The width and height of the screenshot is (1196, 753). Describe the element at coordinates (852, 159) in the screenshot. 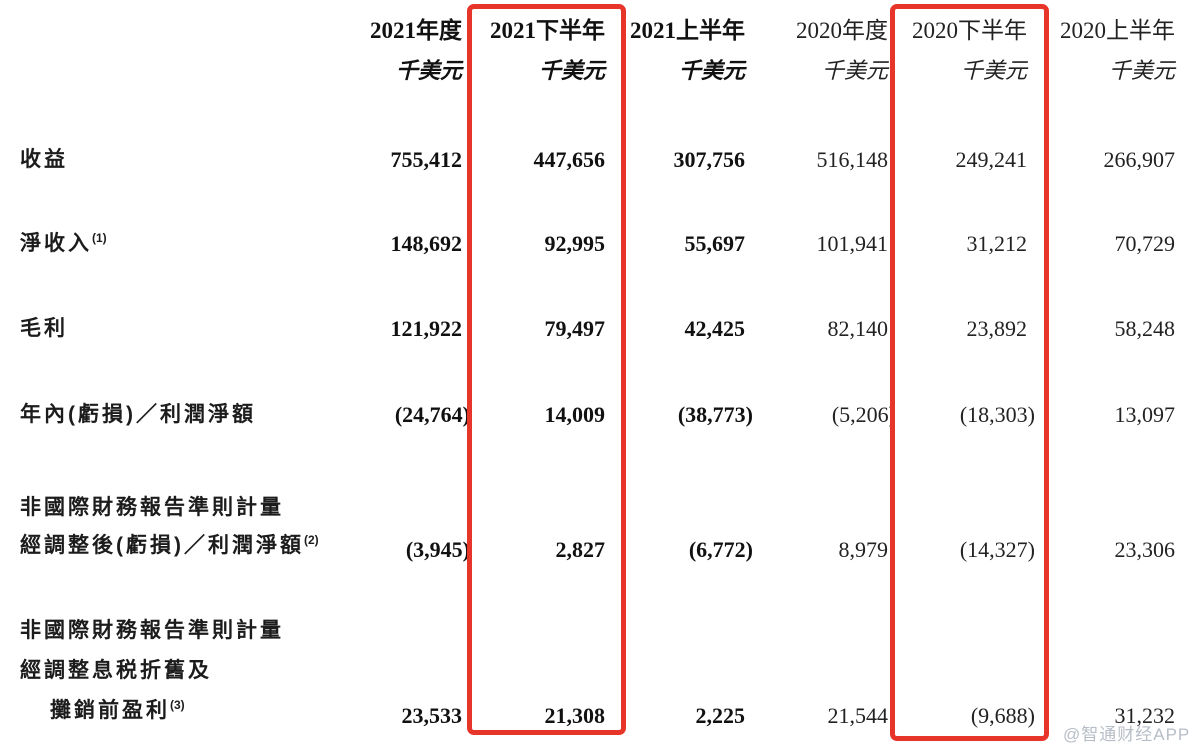

I see `value-cell: 516,148` at that location.